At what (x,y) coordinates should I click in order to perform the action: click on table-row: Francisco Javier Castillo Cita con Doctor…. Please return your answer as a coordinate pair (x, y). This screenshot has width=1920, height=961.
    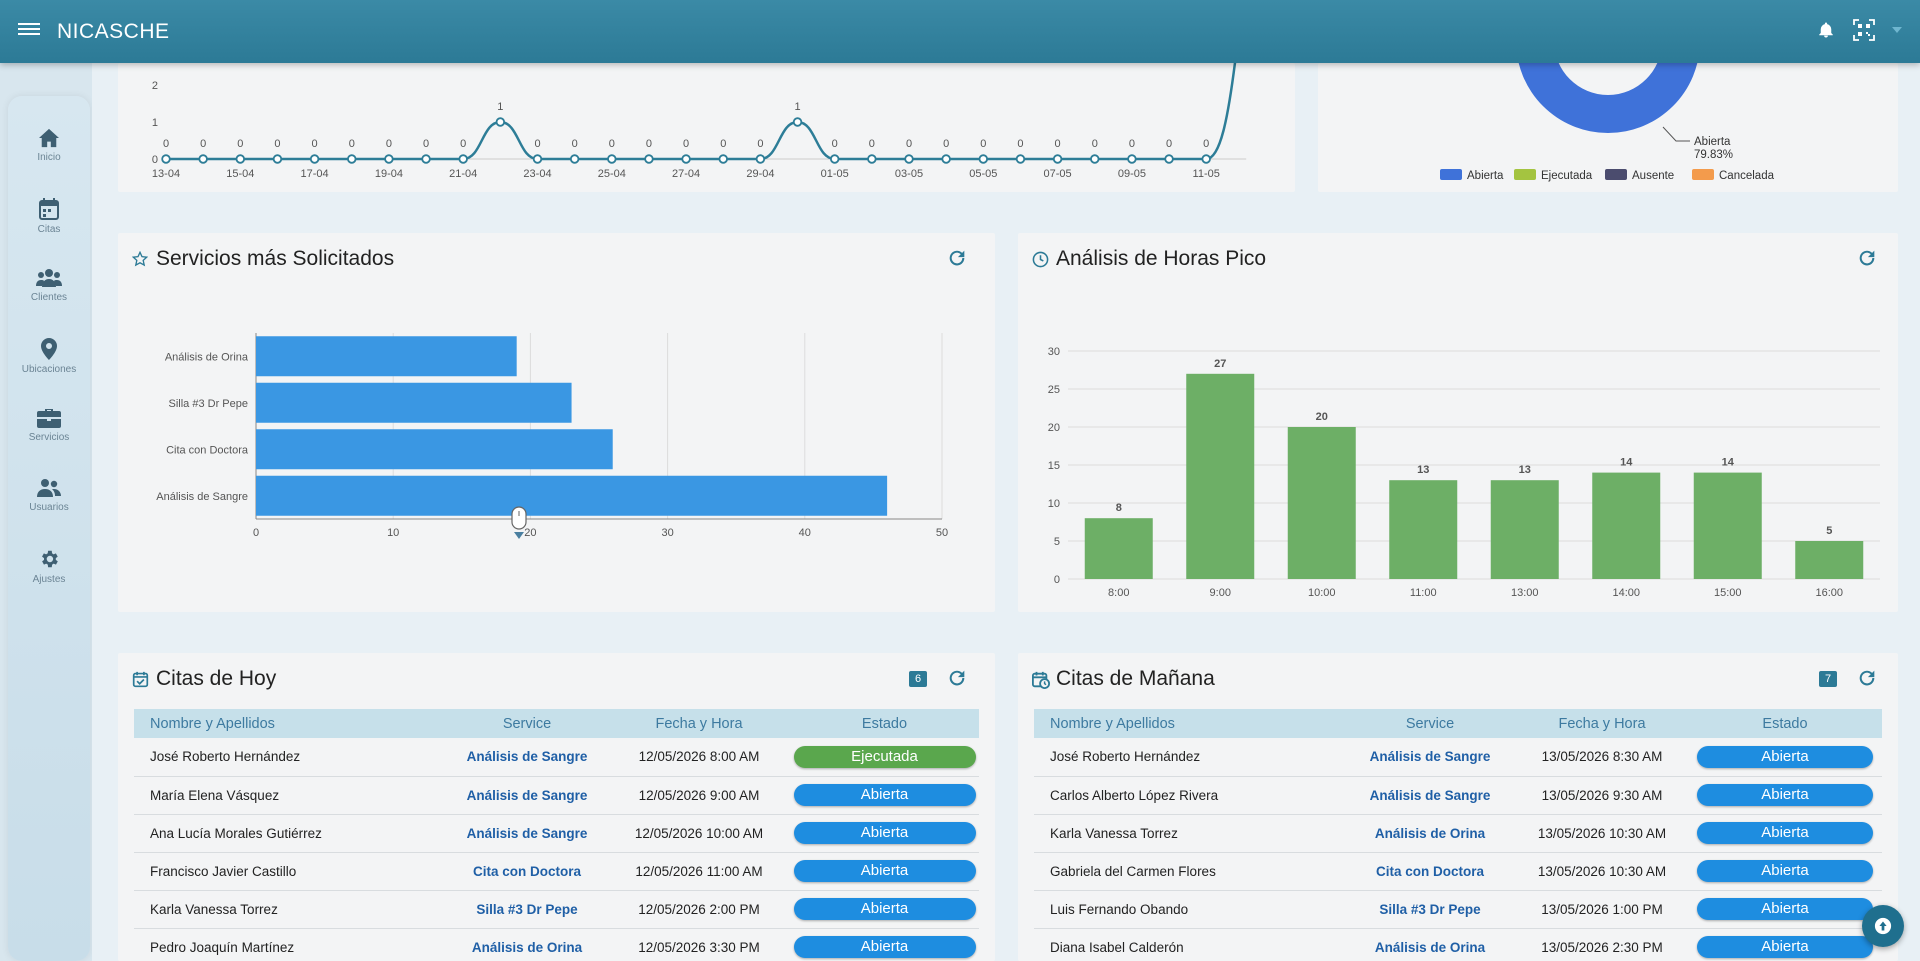
    Looking at the image, I should click on (556, 871).